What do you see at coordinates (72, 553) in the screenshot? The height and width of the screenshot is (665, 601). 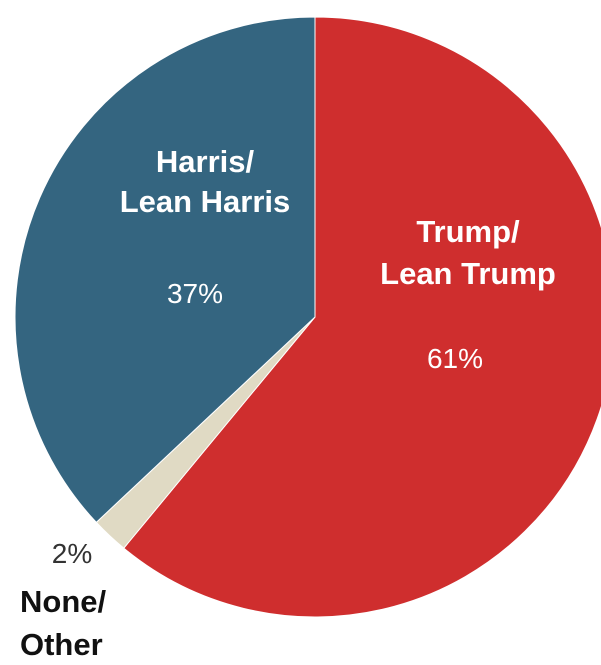 I see `slice-value-label-none-other: 2%` at bounding box center [72, 553].